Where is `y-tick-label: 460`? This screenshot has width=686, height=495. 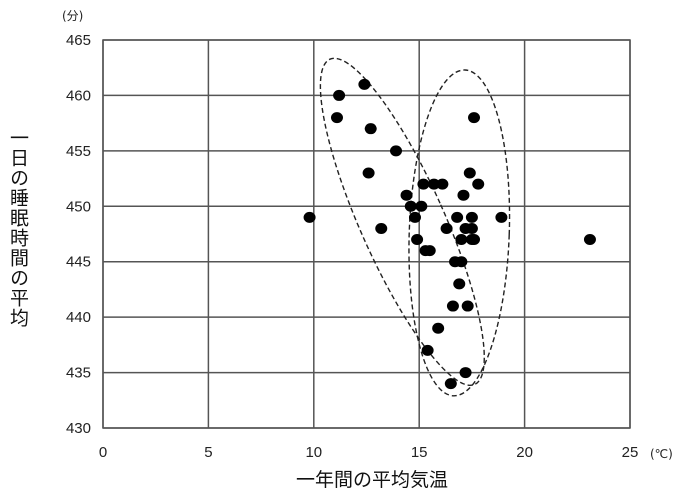 y-tick-label: 460 is located at coordinates (78, 95).